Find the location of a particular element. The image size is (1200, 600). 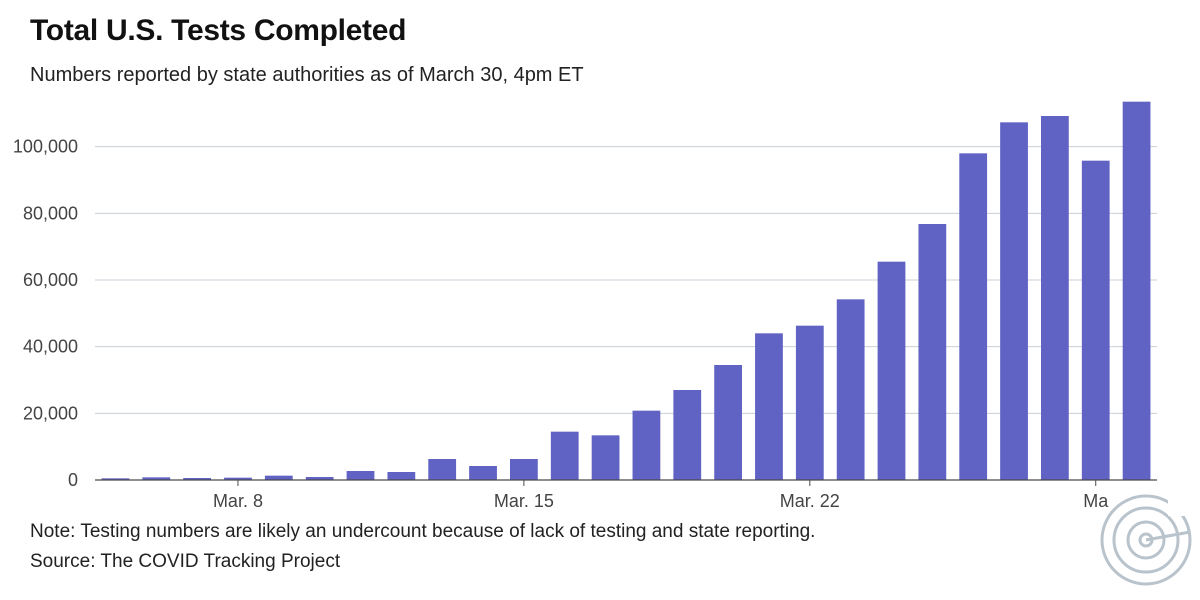

y-tick-label: 100,000 is located at coordinates (45, 147).